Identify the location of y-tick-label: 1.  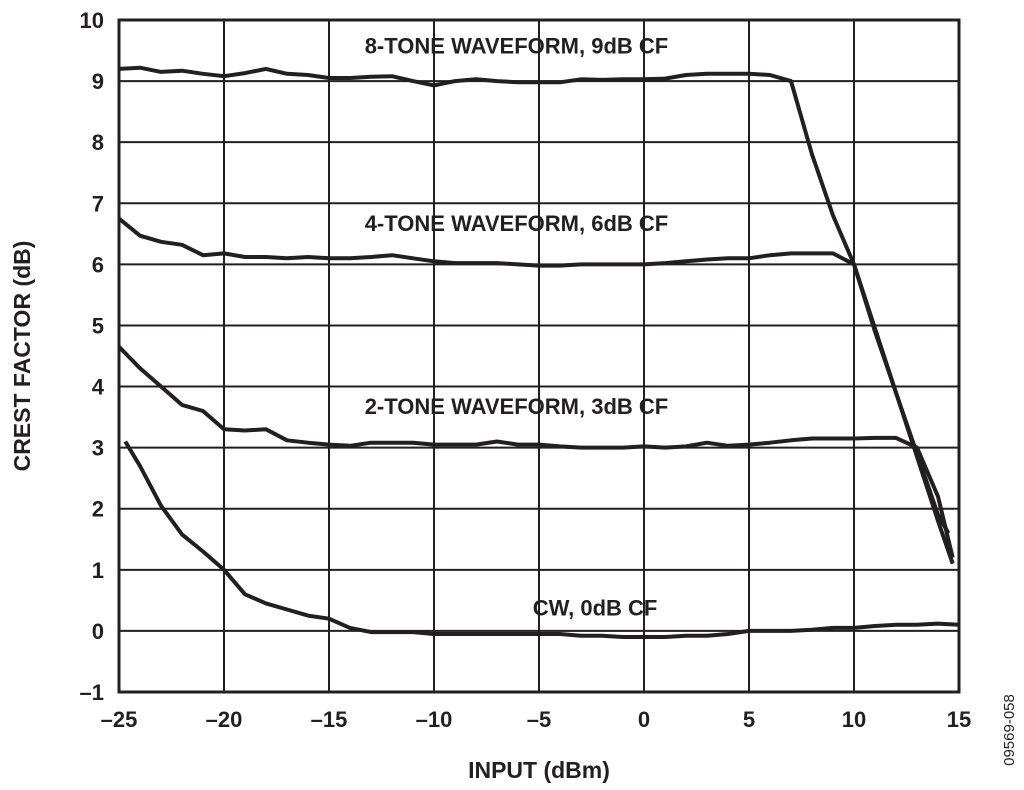
(98, 570).